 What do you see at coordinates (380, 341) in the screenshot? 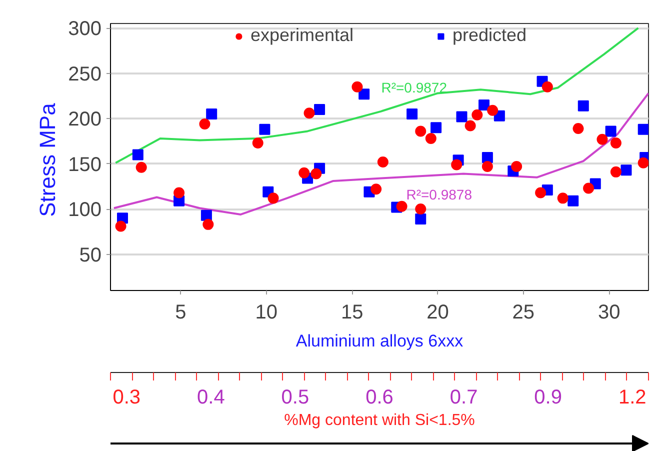
I see `x-axis-title: Aluminium alloys 6xxx` at bounding box center [380, 341].